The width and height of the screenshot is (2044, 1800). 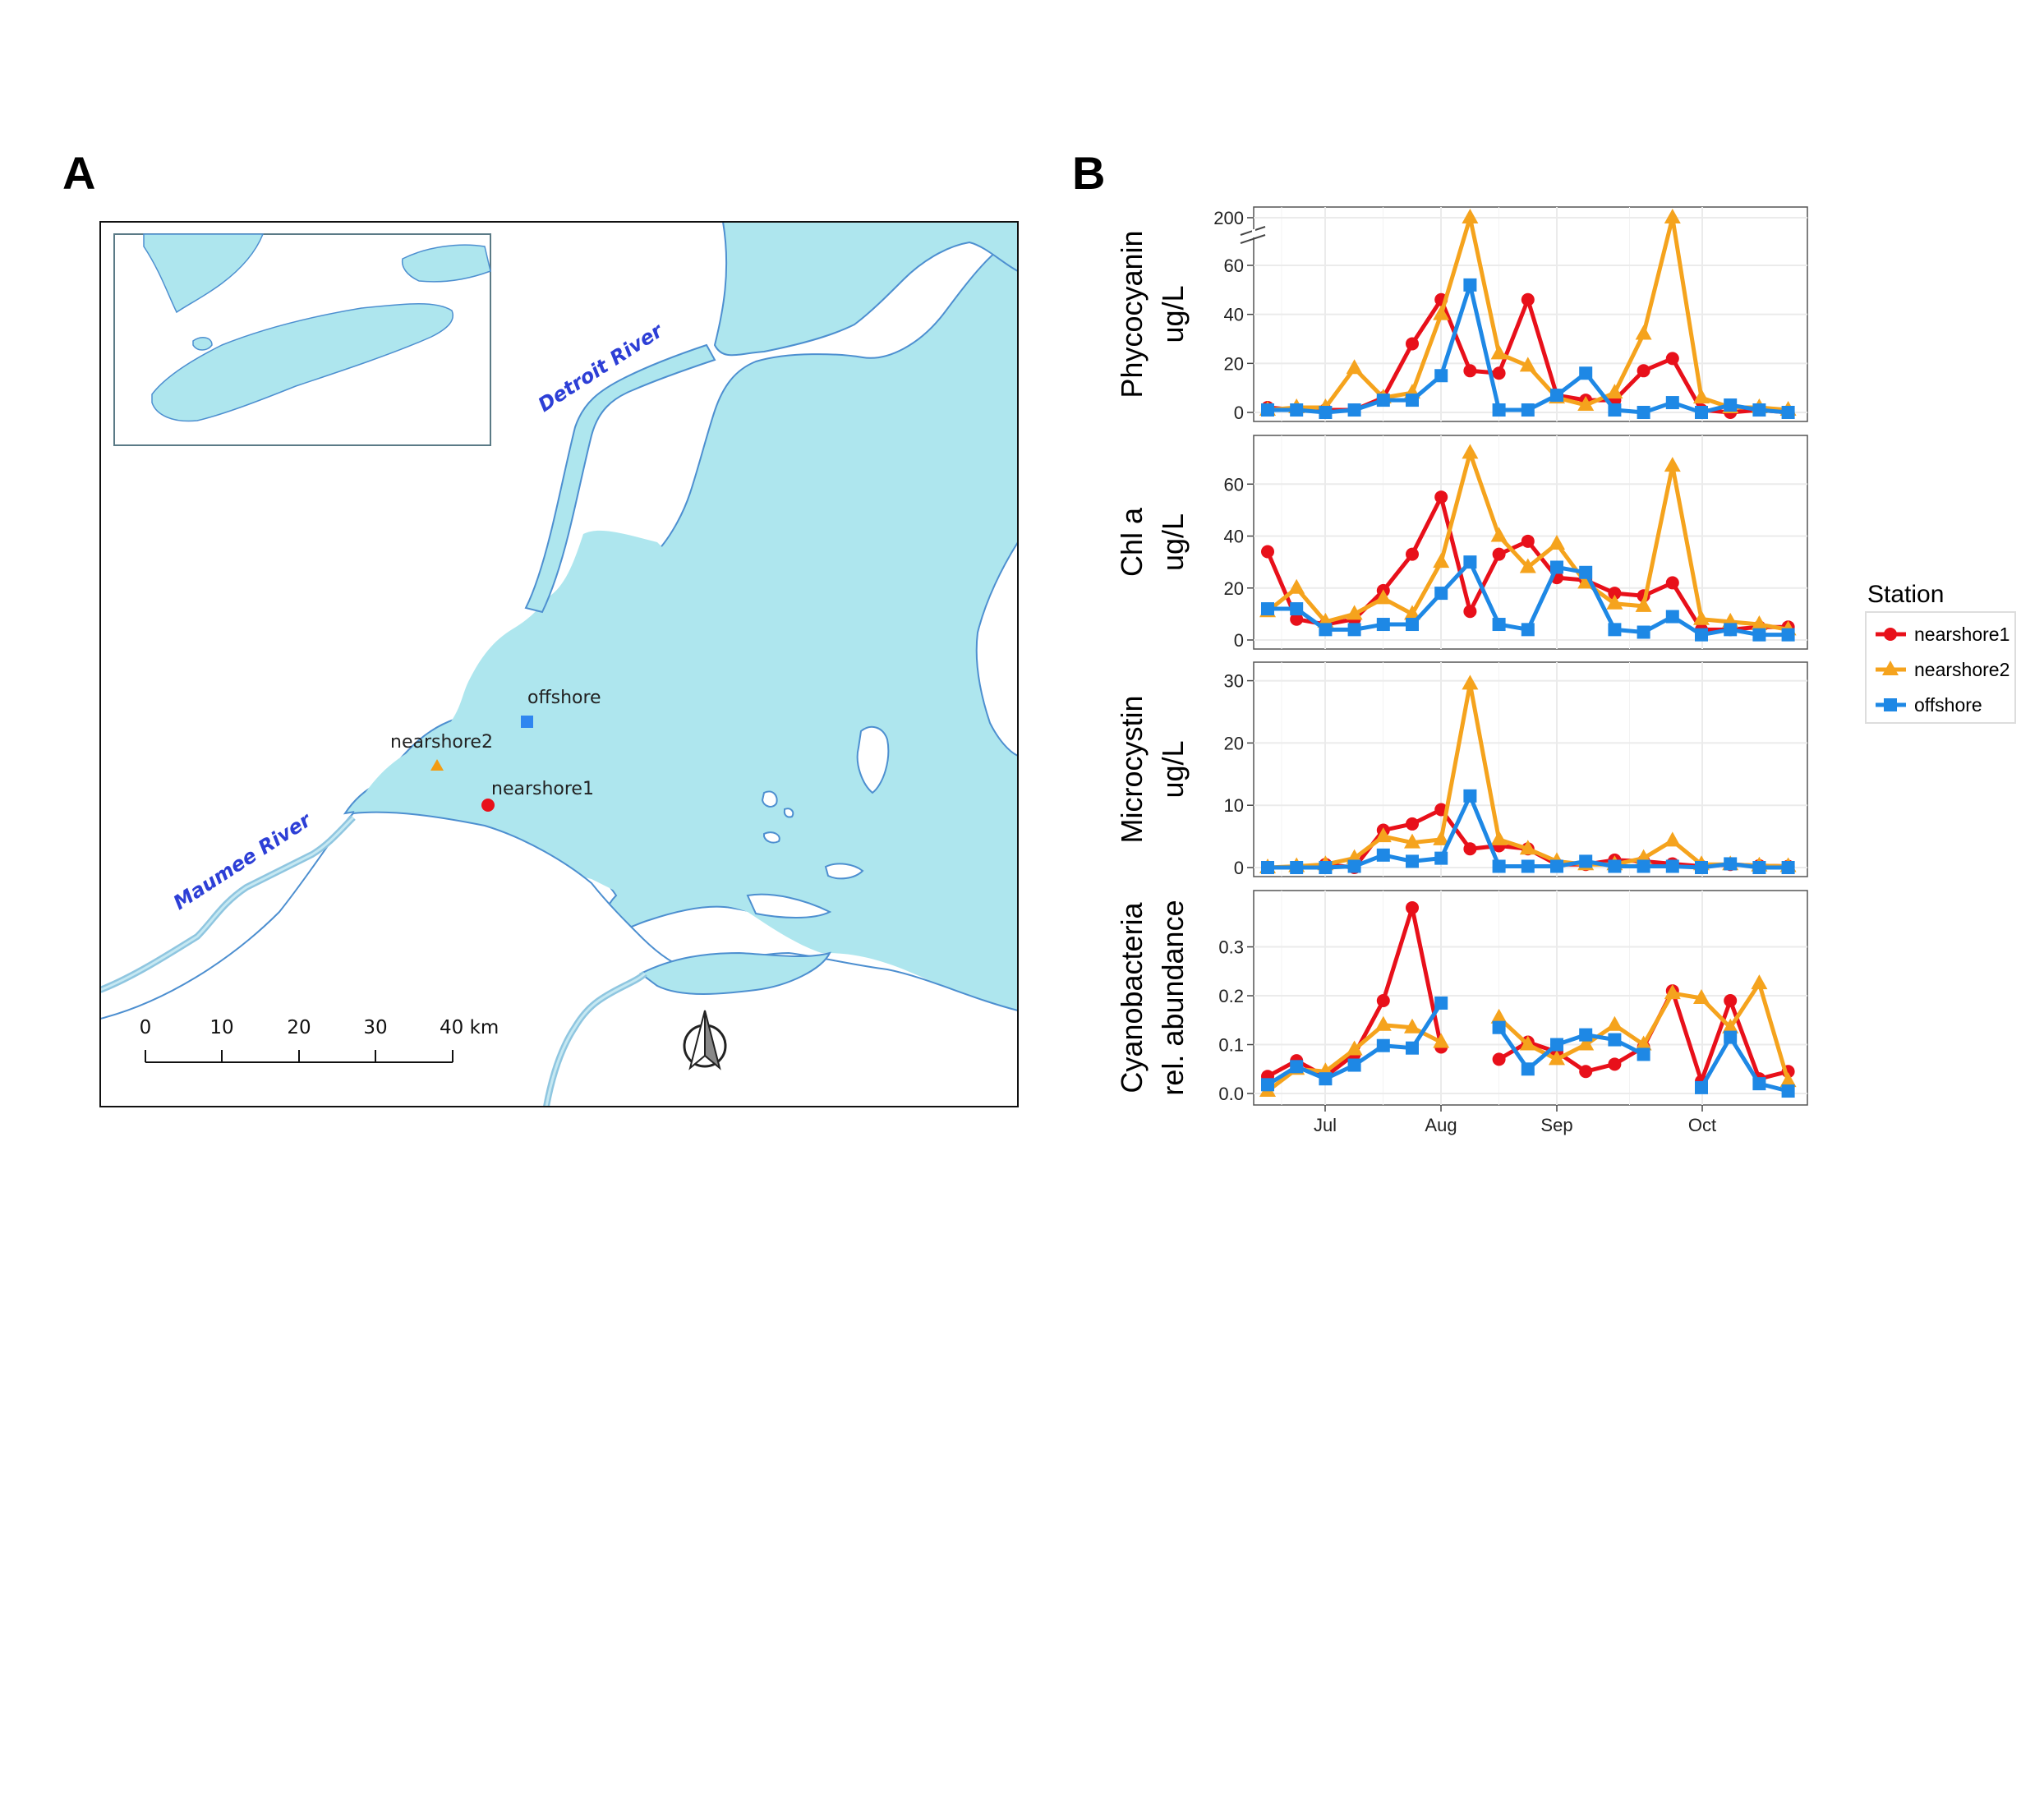 What do you see at coordinates (1088, 173) in the screenshot?
I see `panel-b-letter: B` at bounding box center [1088, 173].